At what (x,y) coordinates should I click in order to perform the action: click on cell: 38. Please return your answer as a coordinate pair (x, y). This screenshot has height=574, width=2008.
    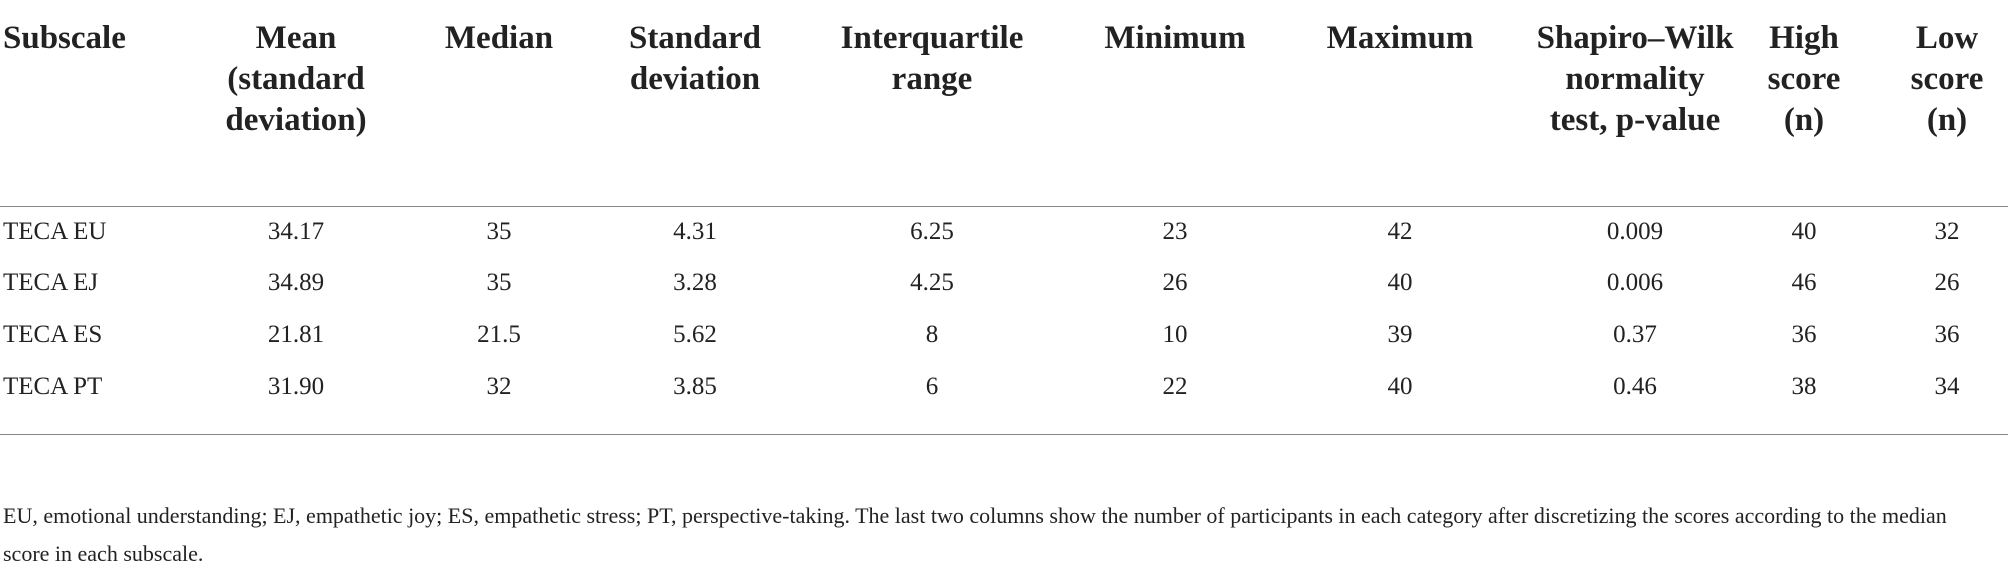
    Looking at the image, I should click on (1804, 386).